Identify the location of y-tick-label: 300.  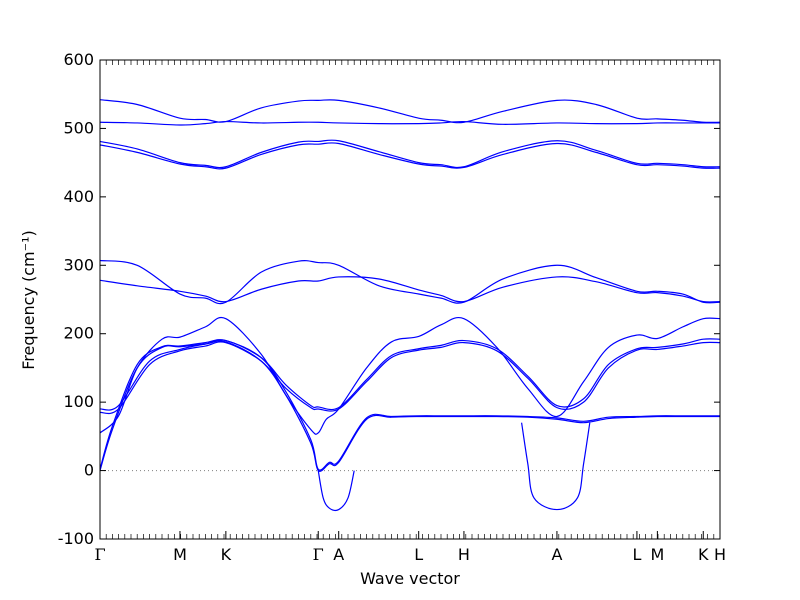
(78, 264).